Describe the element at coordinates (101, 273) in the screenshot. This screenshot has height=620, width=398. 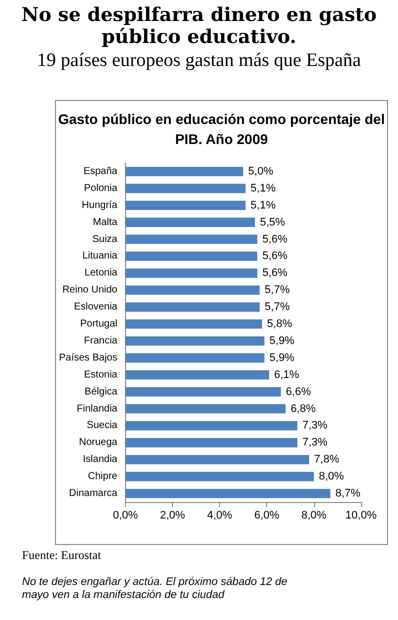
I see `y-tick-label: Letonia` at that location.